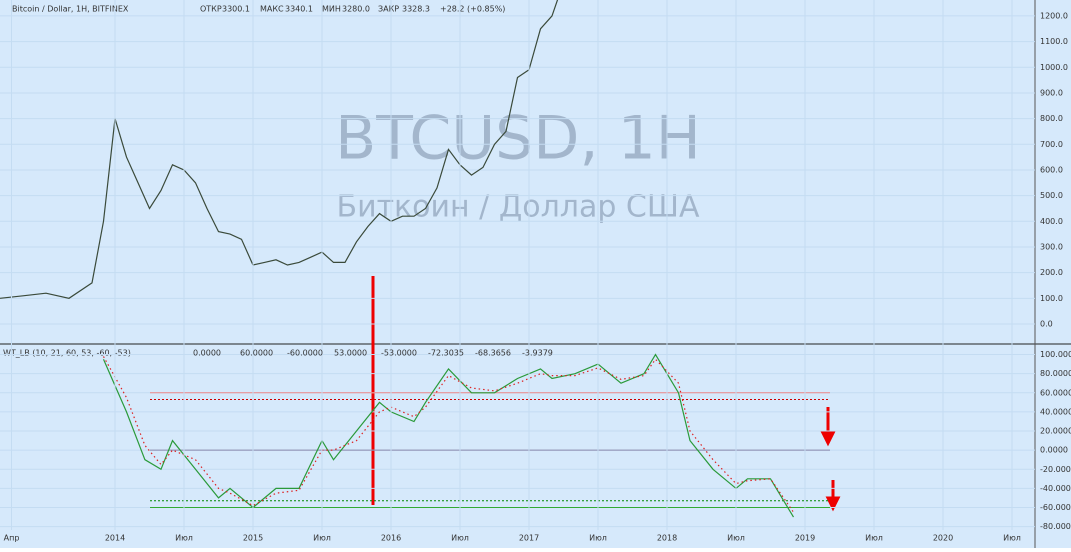 The image size is (1071, 552). Describe the element at coordinates (1054, 15) in the screenshot. I see `y-tick-label: 1200.0` at that location.